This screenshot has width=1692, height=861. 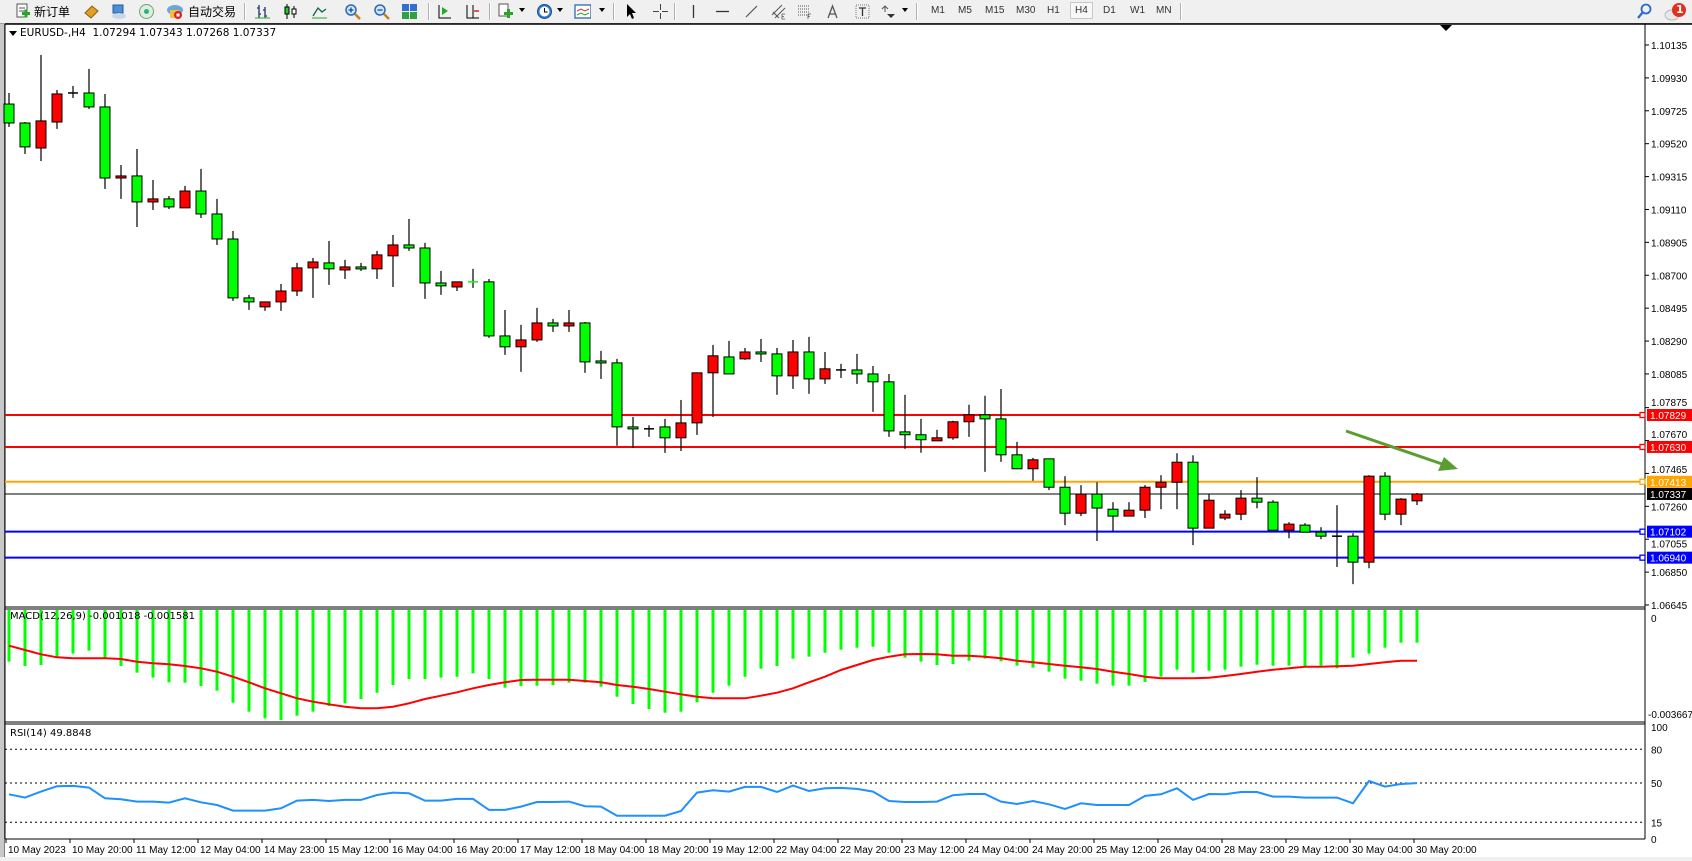 What do you see at coordinates (1644, 11) in the screenshot?
I see `search-icon` at bounding box center [1644, 11].